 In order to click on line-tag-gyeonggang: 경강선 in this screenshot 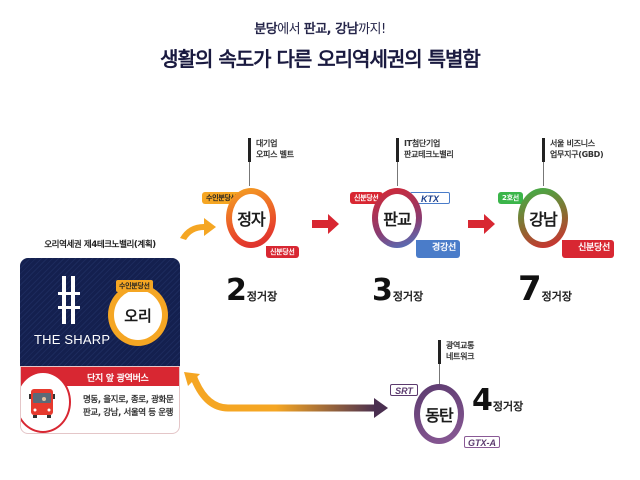, I will do `click(438, 249)`.